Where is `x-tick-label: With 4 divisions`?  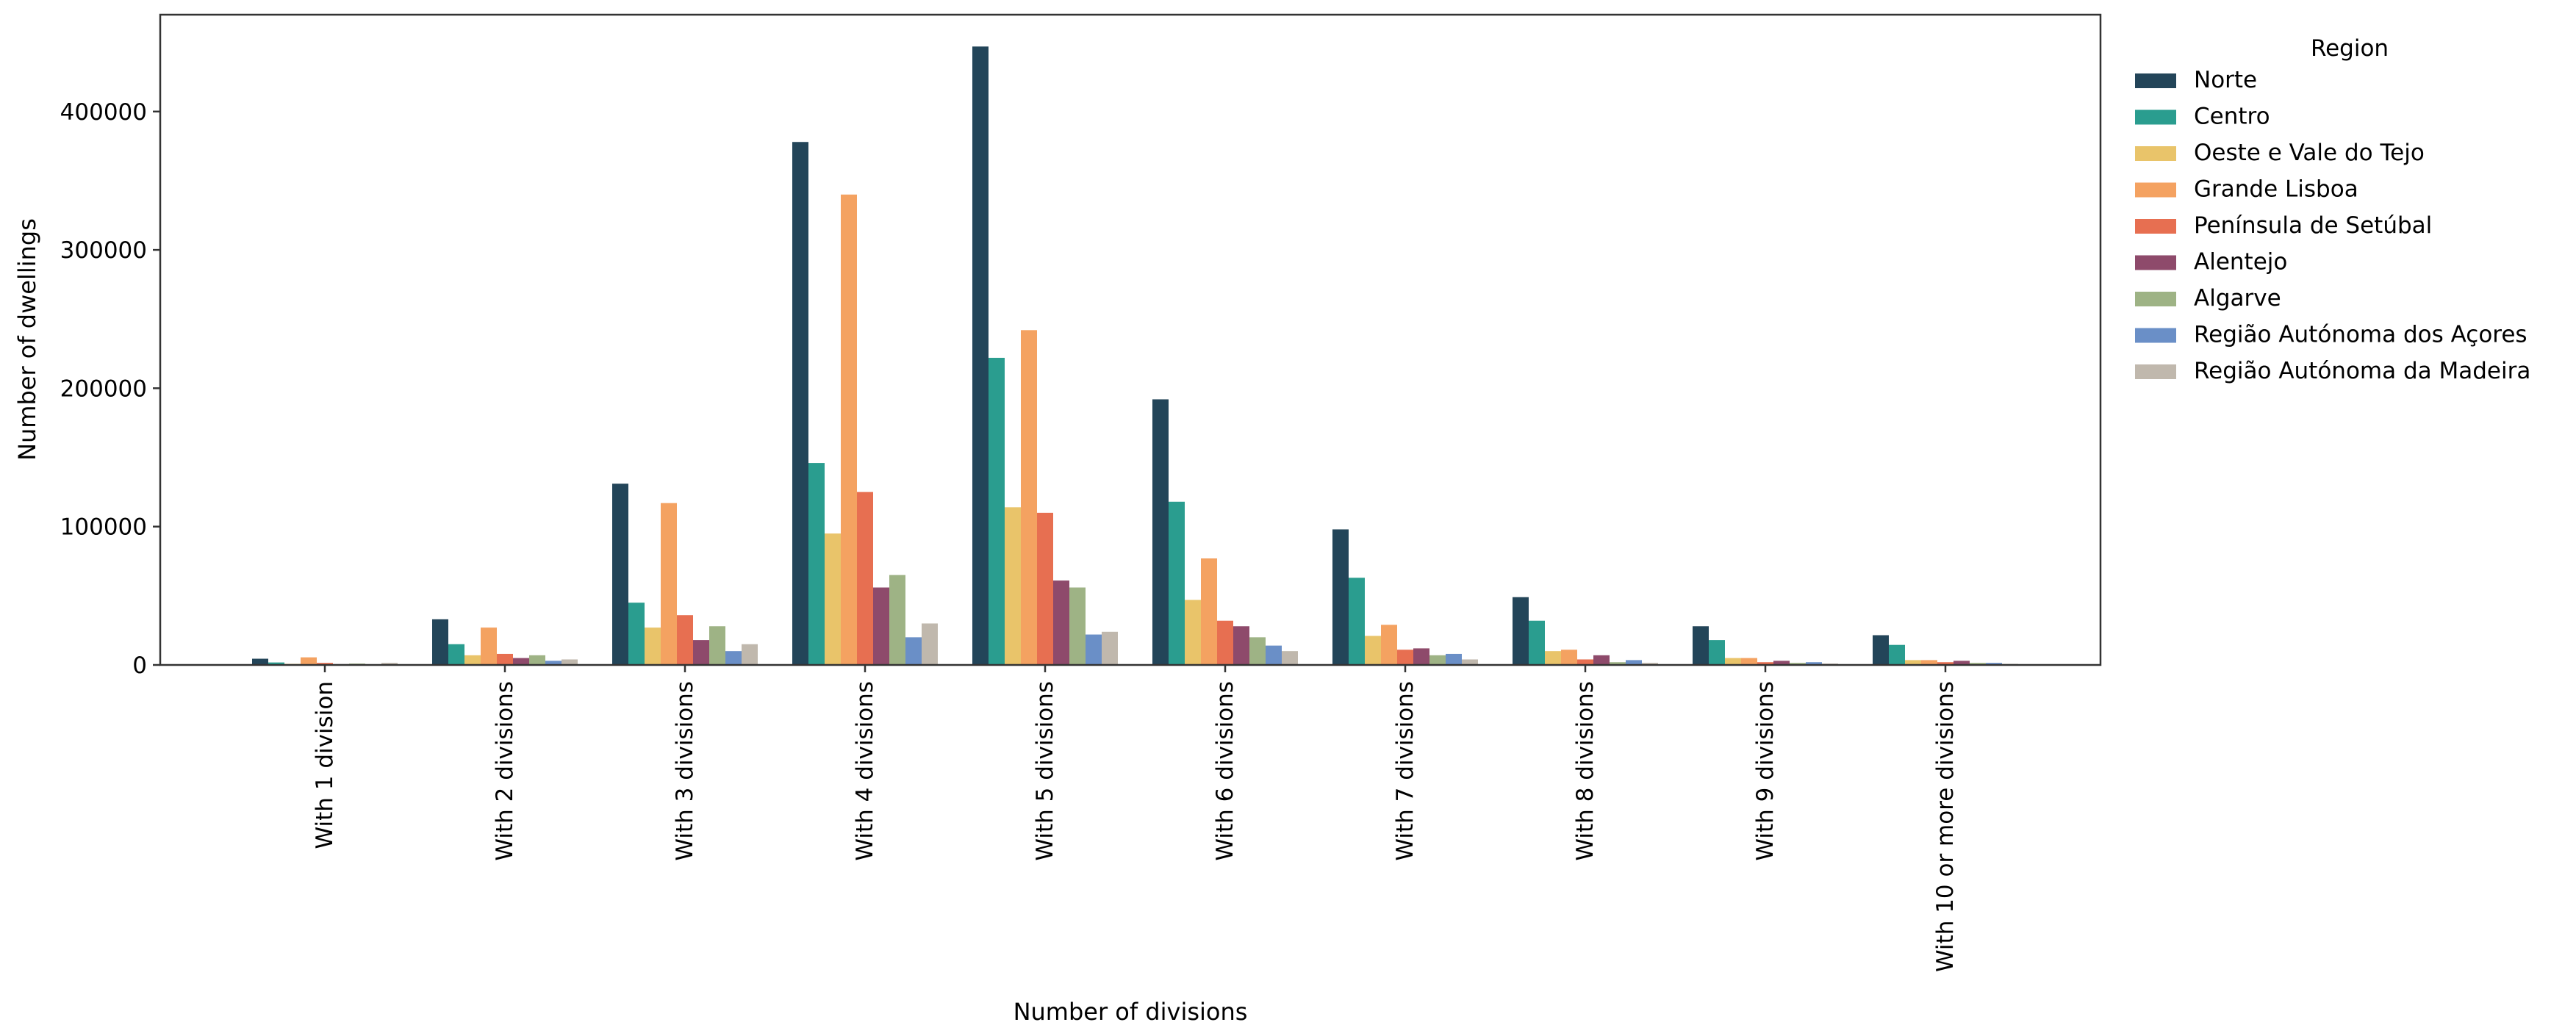
x-tick-label: With 4 divisions is located at coordinates (865, 771).